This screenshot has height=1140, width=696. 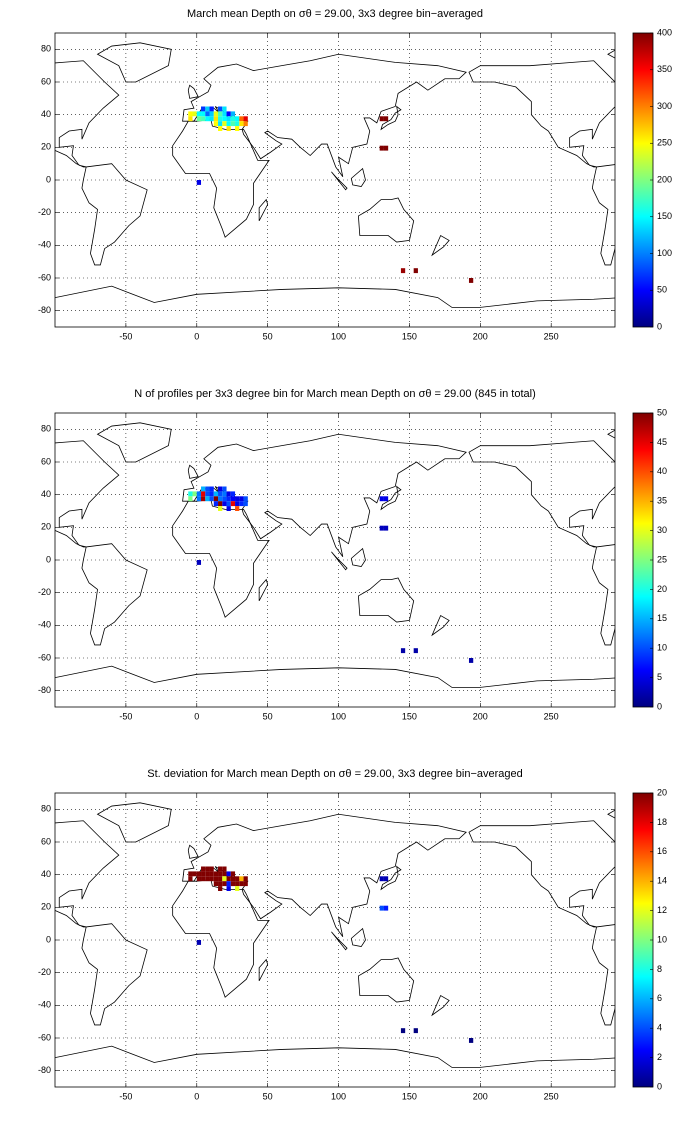 What do you see at coordinates (44, 657) in the screenshot?
I see `y-tick-label: -60` at bounding box center [44, 657].